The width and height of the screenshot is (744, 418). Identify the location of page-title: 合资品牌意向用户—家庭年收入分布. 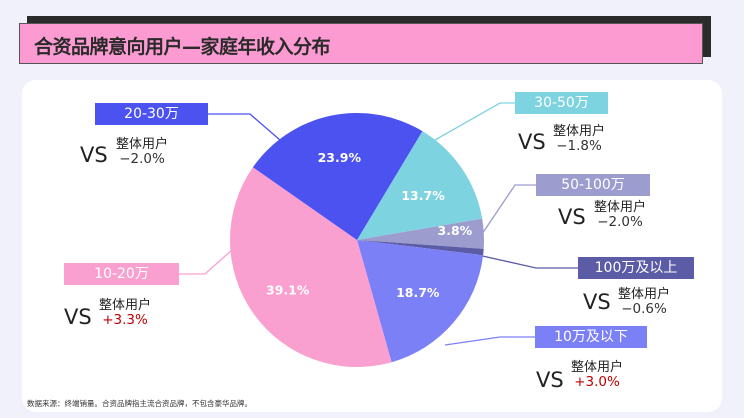
(182, 47).